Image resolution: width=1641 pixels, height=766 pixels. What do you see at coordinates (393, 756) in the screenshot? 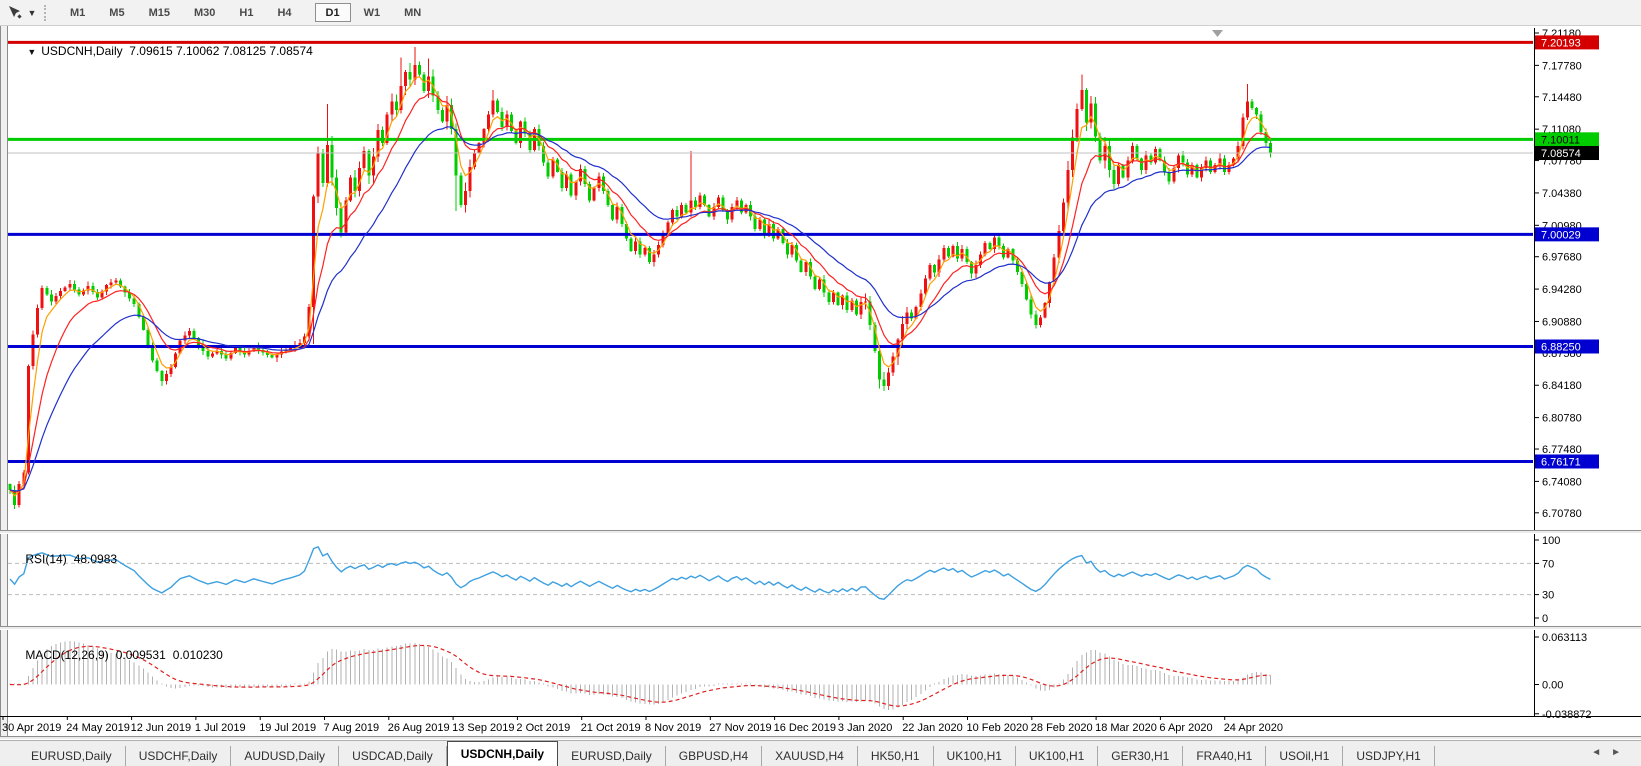
I see `tab-usdcad-daily: USDCAD,Daily` at bounding box center [393, 756].